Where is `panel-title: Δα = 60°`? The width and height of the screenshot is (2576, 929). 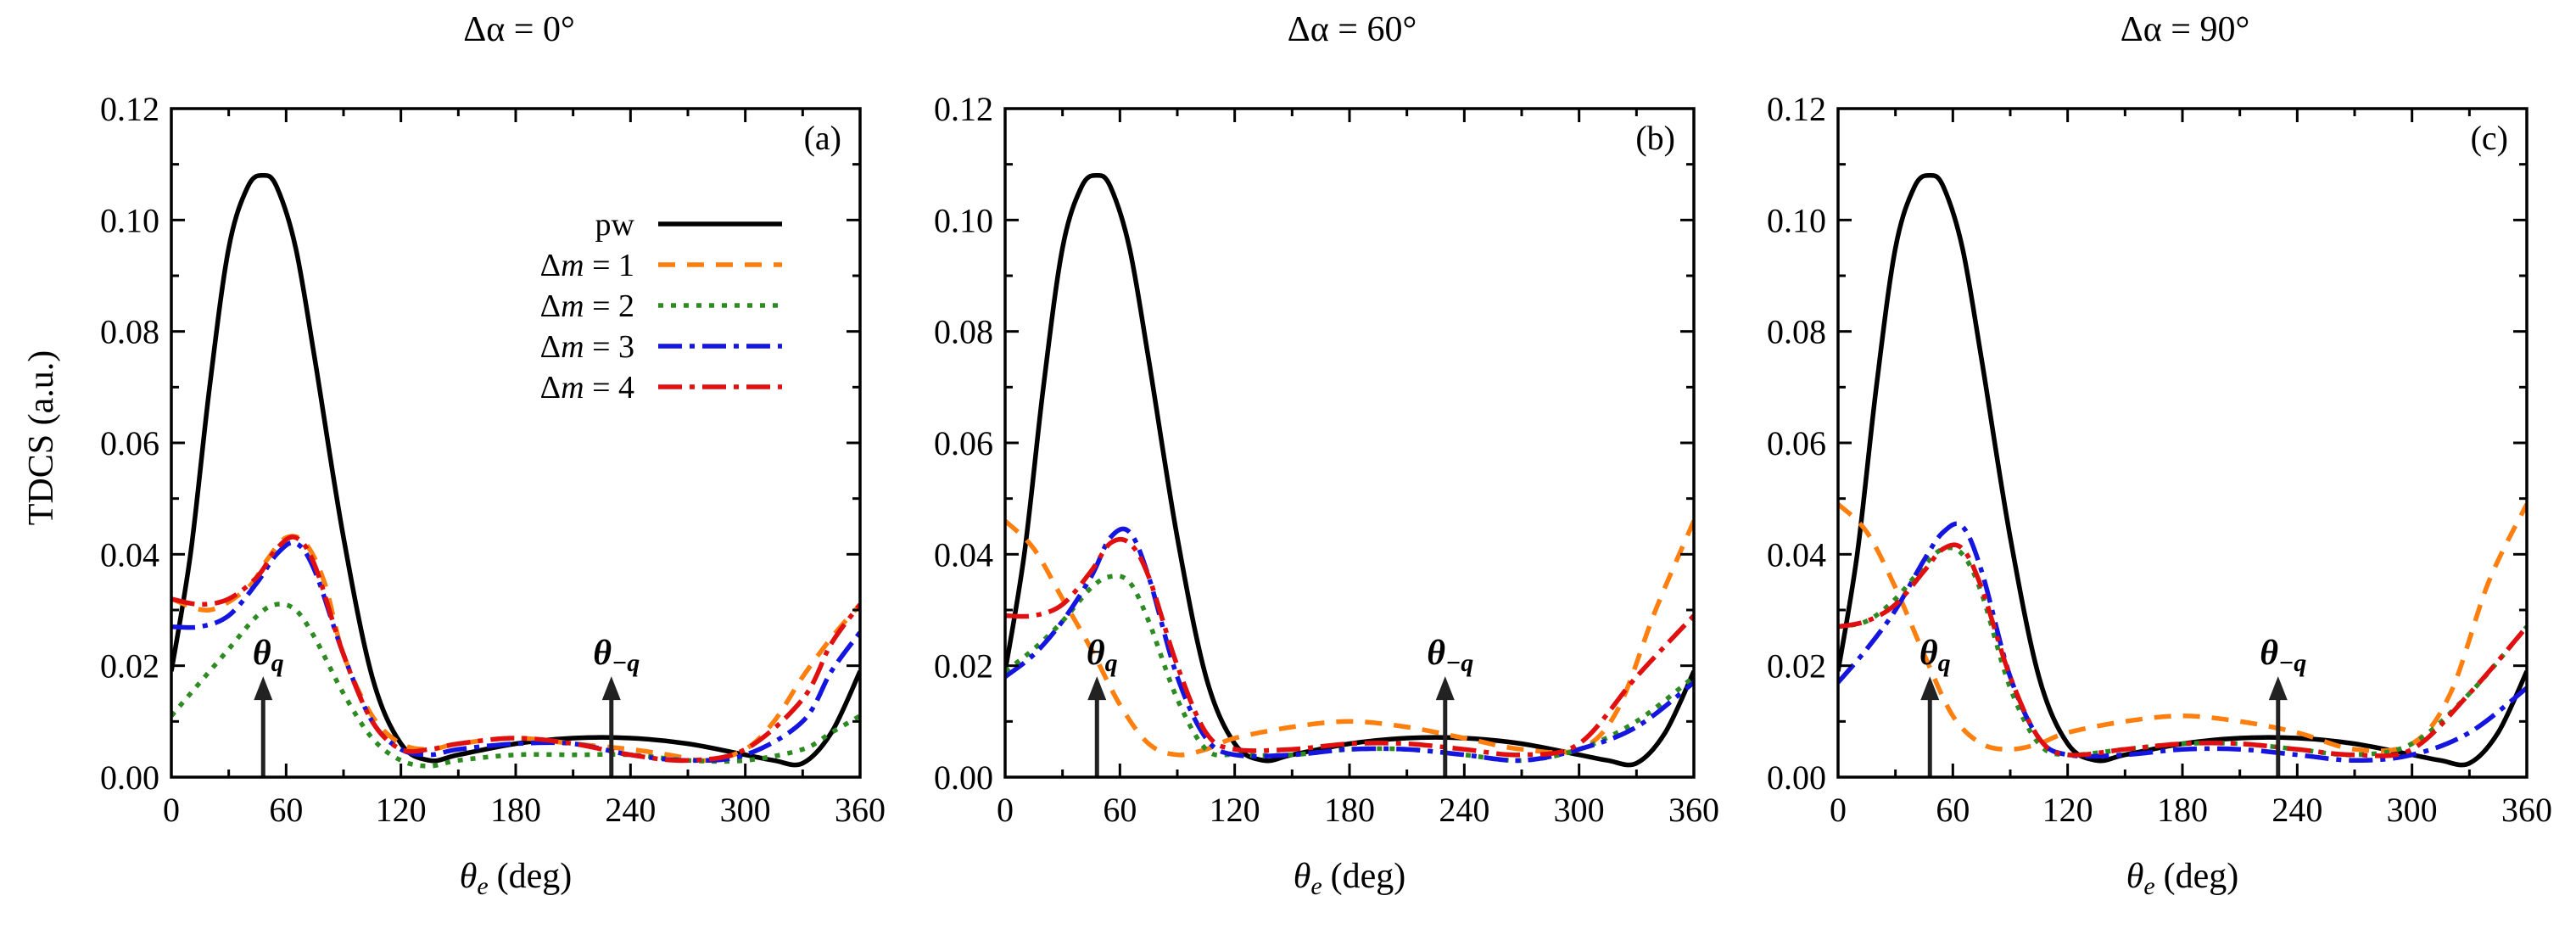
panel-title: Δα = 60° is located at coordinates (1352, 30).